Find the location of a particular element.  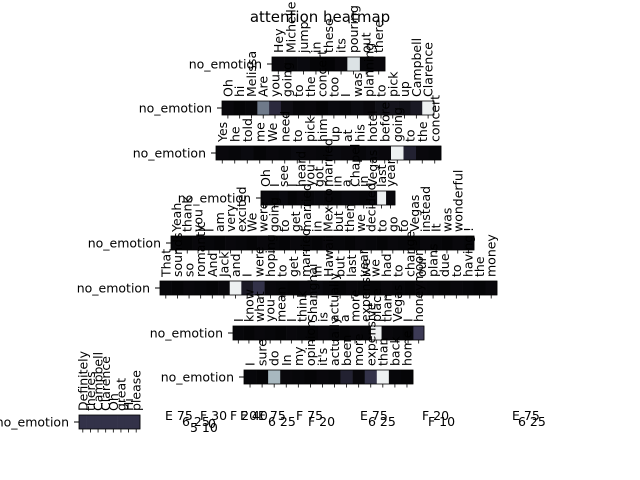

token-label: excited is located at coordinates (241, 209).